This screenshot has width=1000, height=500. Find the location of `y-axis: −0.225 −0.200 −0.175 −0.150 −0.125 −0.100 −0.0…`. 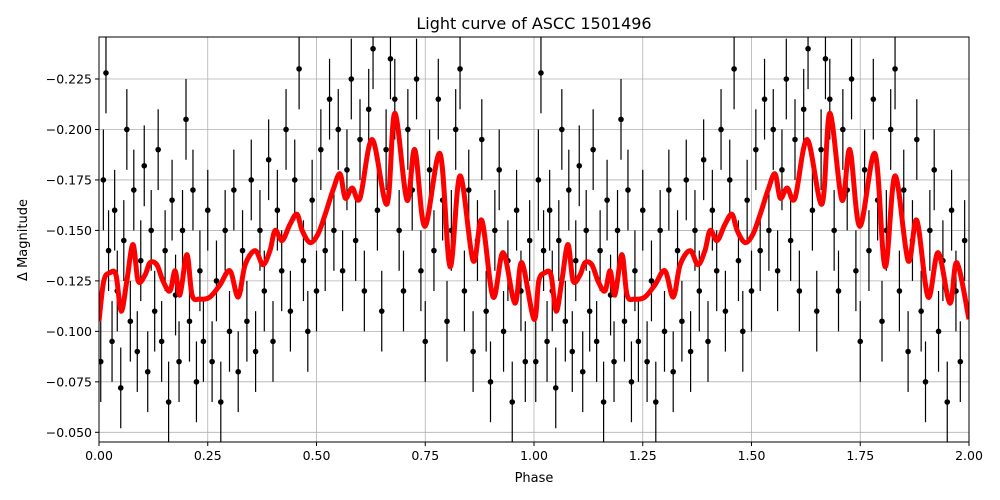

y-axis: −0.225 −0.200 −0.175 −0.150 −0.125 −0.100 −0.0… is located at coordinates (72, 255).